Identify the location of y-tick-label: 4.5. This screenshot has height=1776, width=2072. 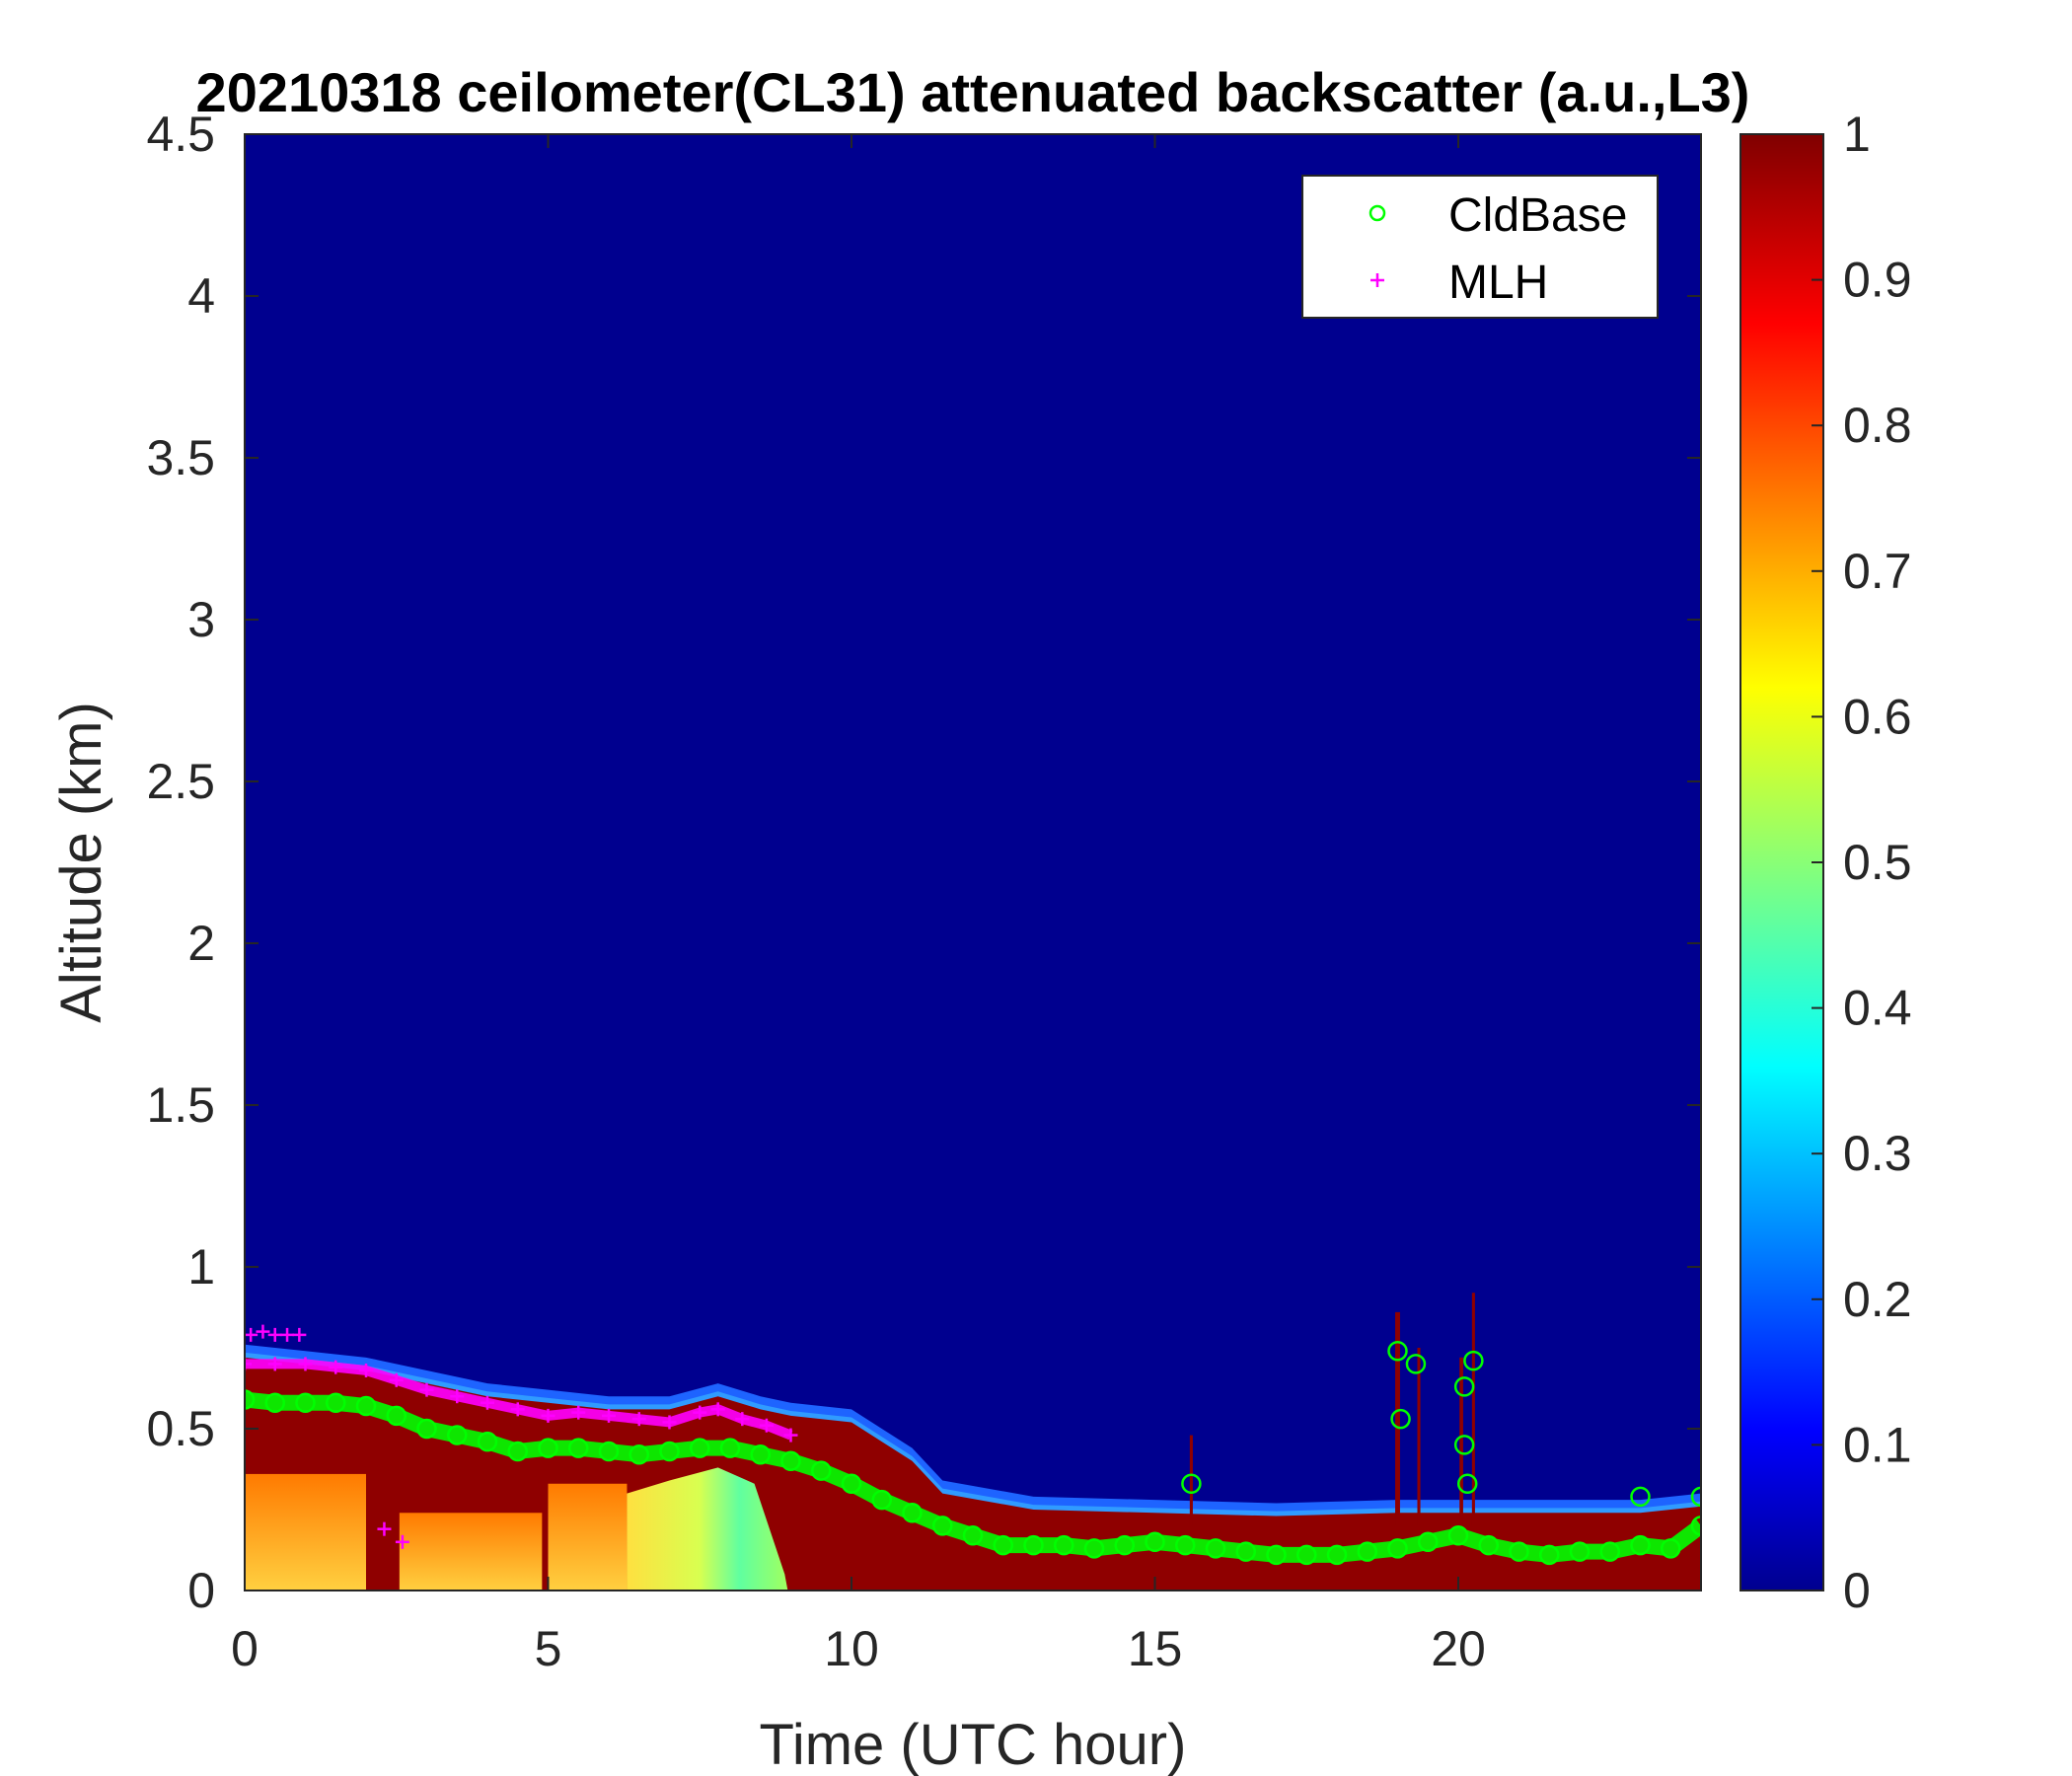
(180, 135).